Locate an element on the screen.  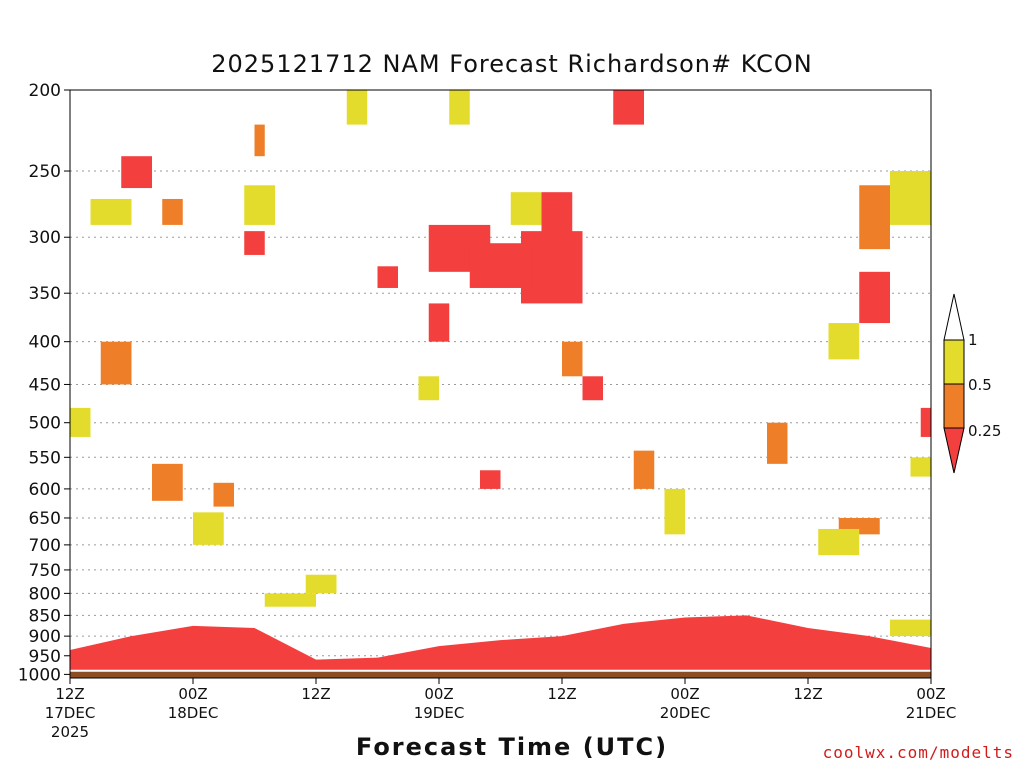
x-tick-label-6-0: 12Z is located at coordinates (807, 694).